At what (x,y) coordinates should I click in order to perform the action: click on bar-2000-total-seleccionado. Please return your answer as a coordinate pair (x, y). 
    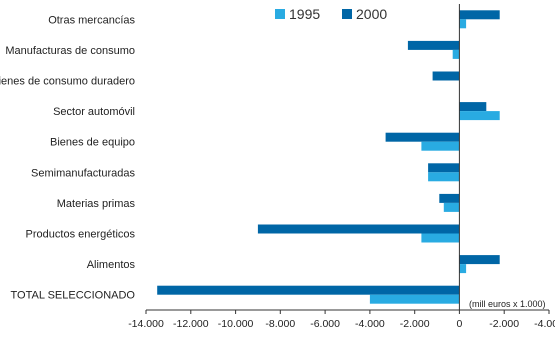
    Looking at the image, I should click on (308, 290).